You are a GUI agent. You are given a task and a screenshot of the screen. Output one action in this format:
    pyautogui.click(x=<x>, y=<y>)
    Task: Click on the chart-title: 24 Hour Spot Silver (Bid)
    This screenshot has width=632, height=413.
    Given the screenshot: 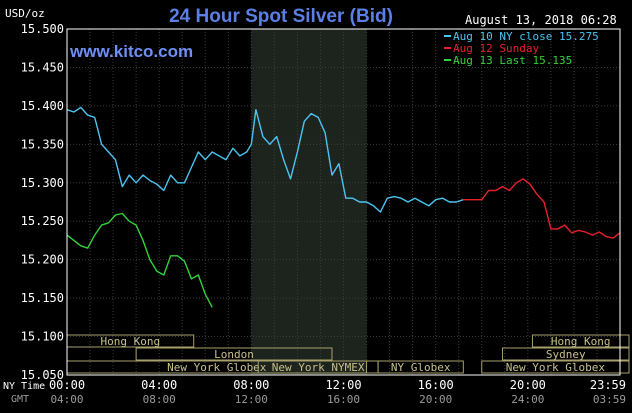 What is the action you would take?
    pyautogui.click(x=281, y=16)
    